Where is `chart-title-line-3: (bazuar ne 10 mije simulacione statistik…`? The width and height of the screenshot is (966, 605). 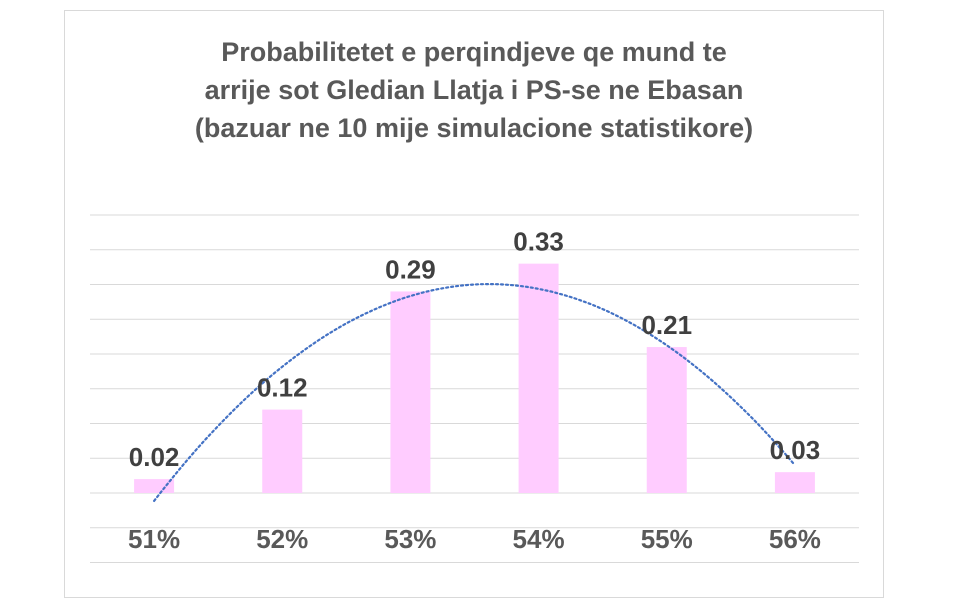 chart-title-line-3: (bazuar ne 10 mije simulacione statistik… is located at coordinates (474, 128).